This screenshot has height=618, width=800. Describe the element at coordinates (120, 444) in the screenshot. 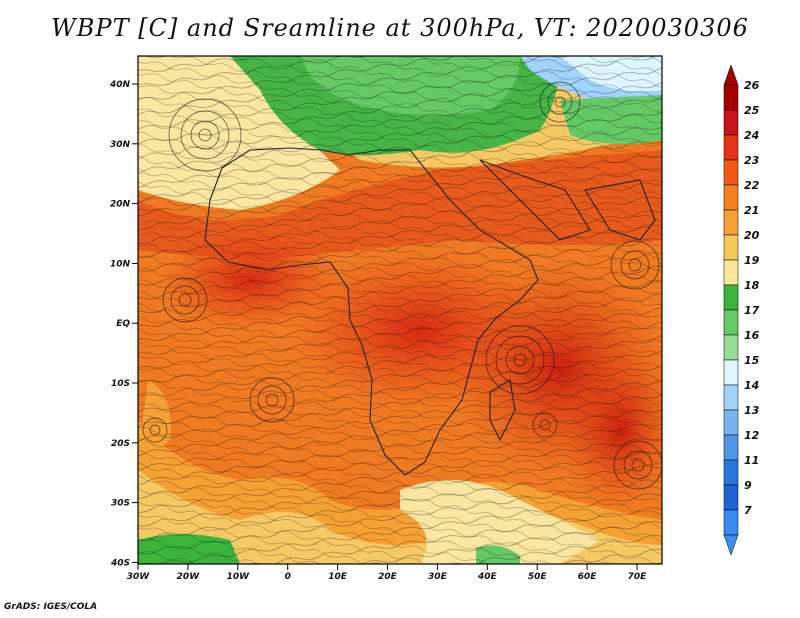

I see `lat-tick-label: 20S` at that location.